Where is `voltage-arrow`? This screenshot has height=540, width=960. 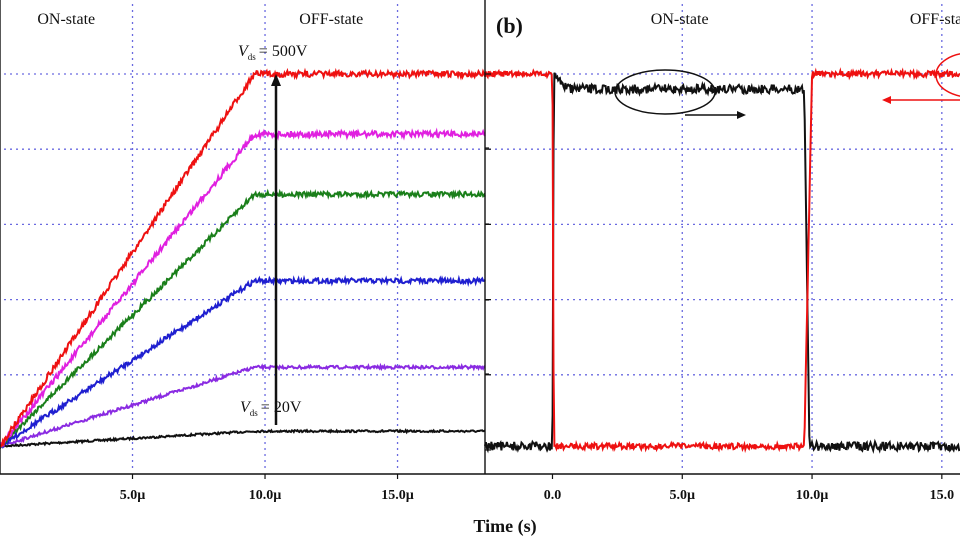 voltage-arrow is located at coordinates (276, 249).